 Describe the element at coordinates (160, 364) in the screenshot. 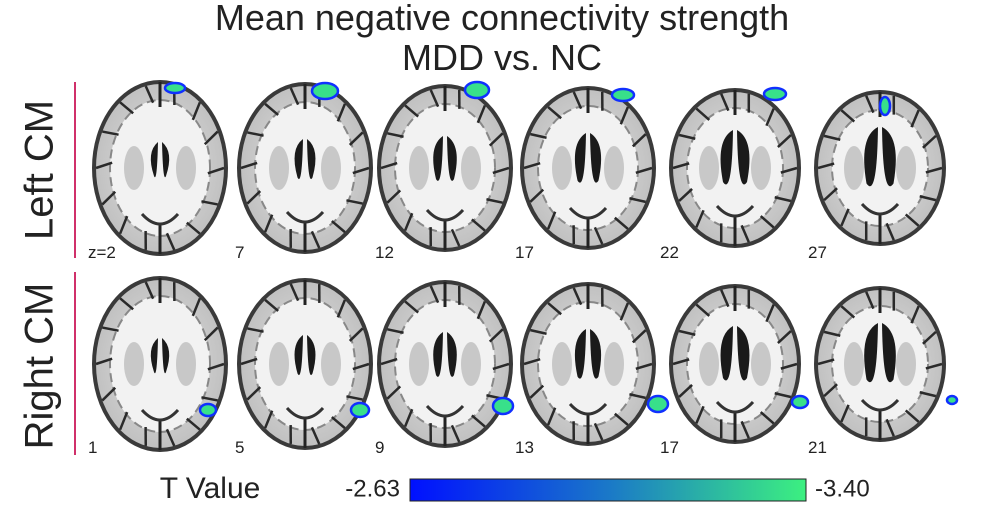

I see `white-matter` at that location.